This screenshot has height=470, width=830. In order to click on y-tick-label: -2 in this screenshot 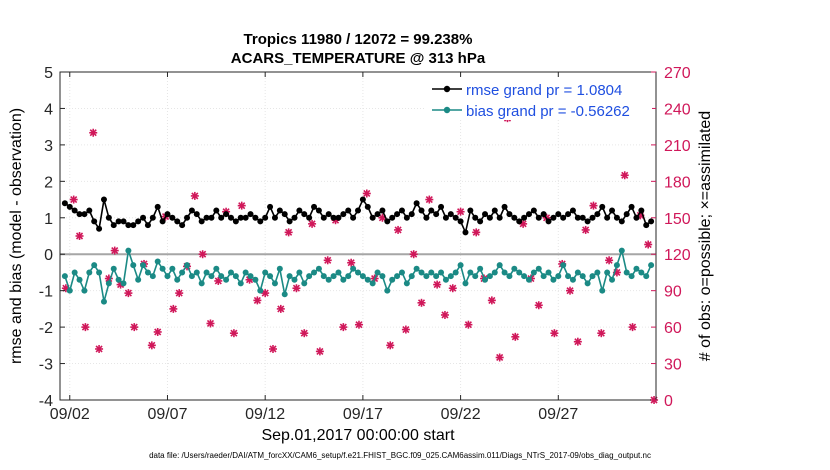, I will do `click(46, 328)`.